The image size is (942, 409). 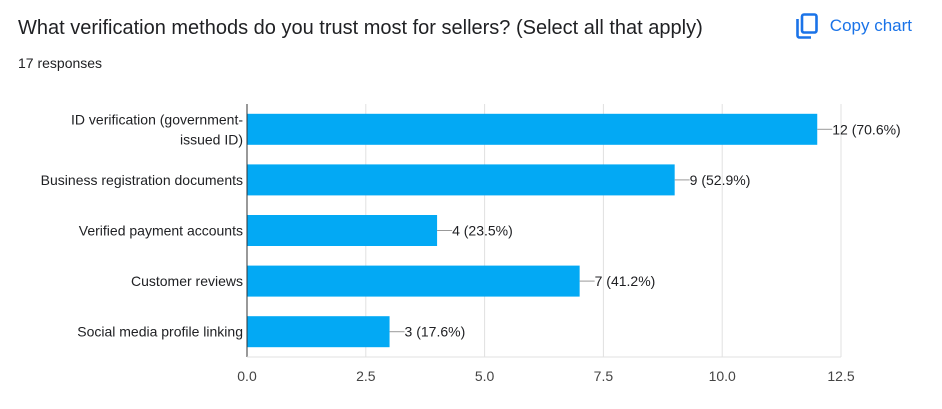 What do you see at coordinates (720, 180) in the screenshot?
I see `data-label: 9 (52.9%)` at bounding box center [720, 180].